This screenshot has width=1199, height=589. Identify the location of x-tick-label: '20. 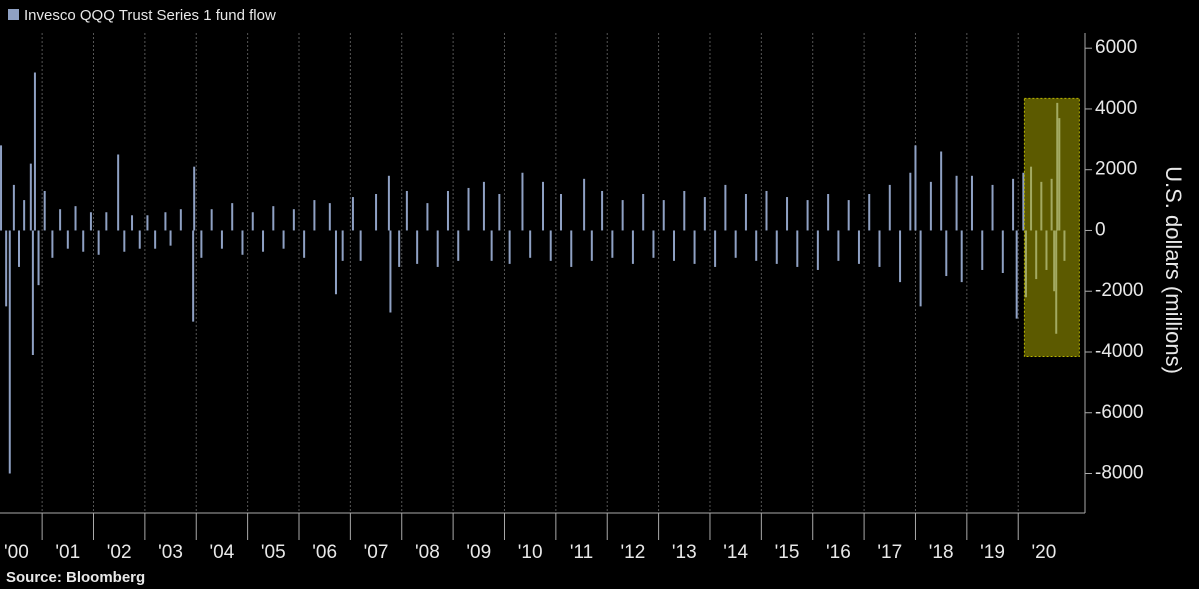
(1044, 552).